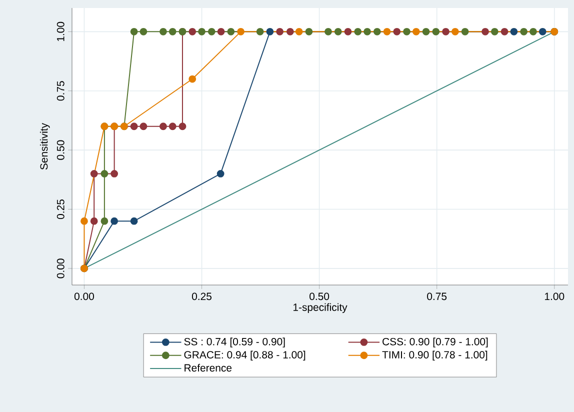 The image size is (574, 412). I want to click on x-axis-title: 1-specificity, so click(320, 308).